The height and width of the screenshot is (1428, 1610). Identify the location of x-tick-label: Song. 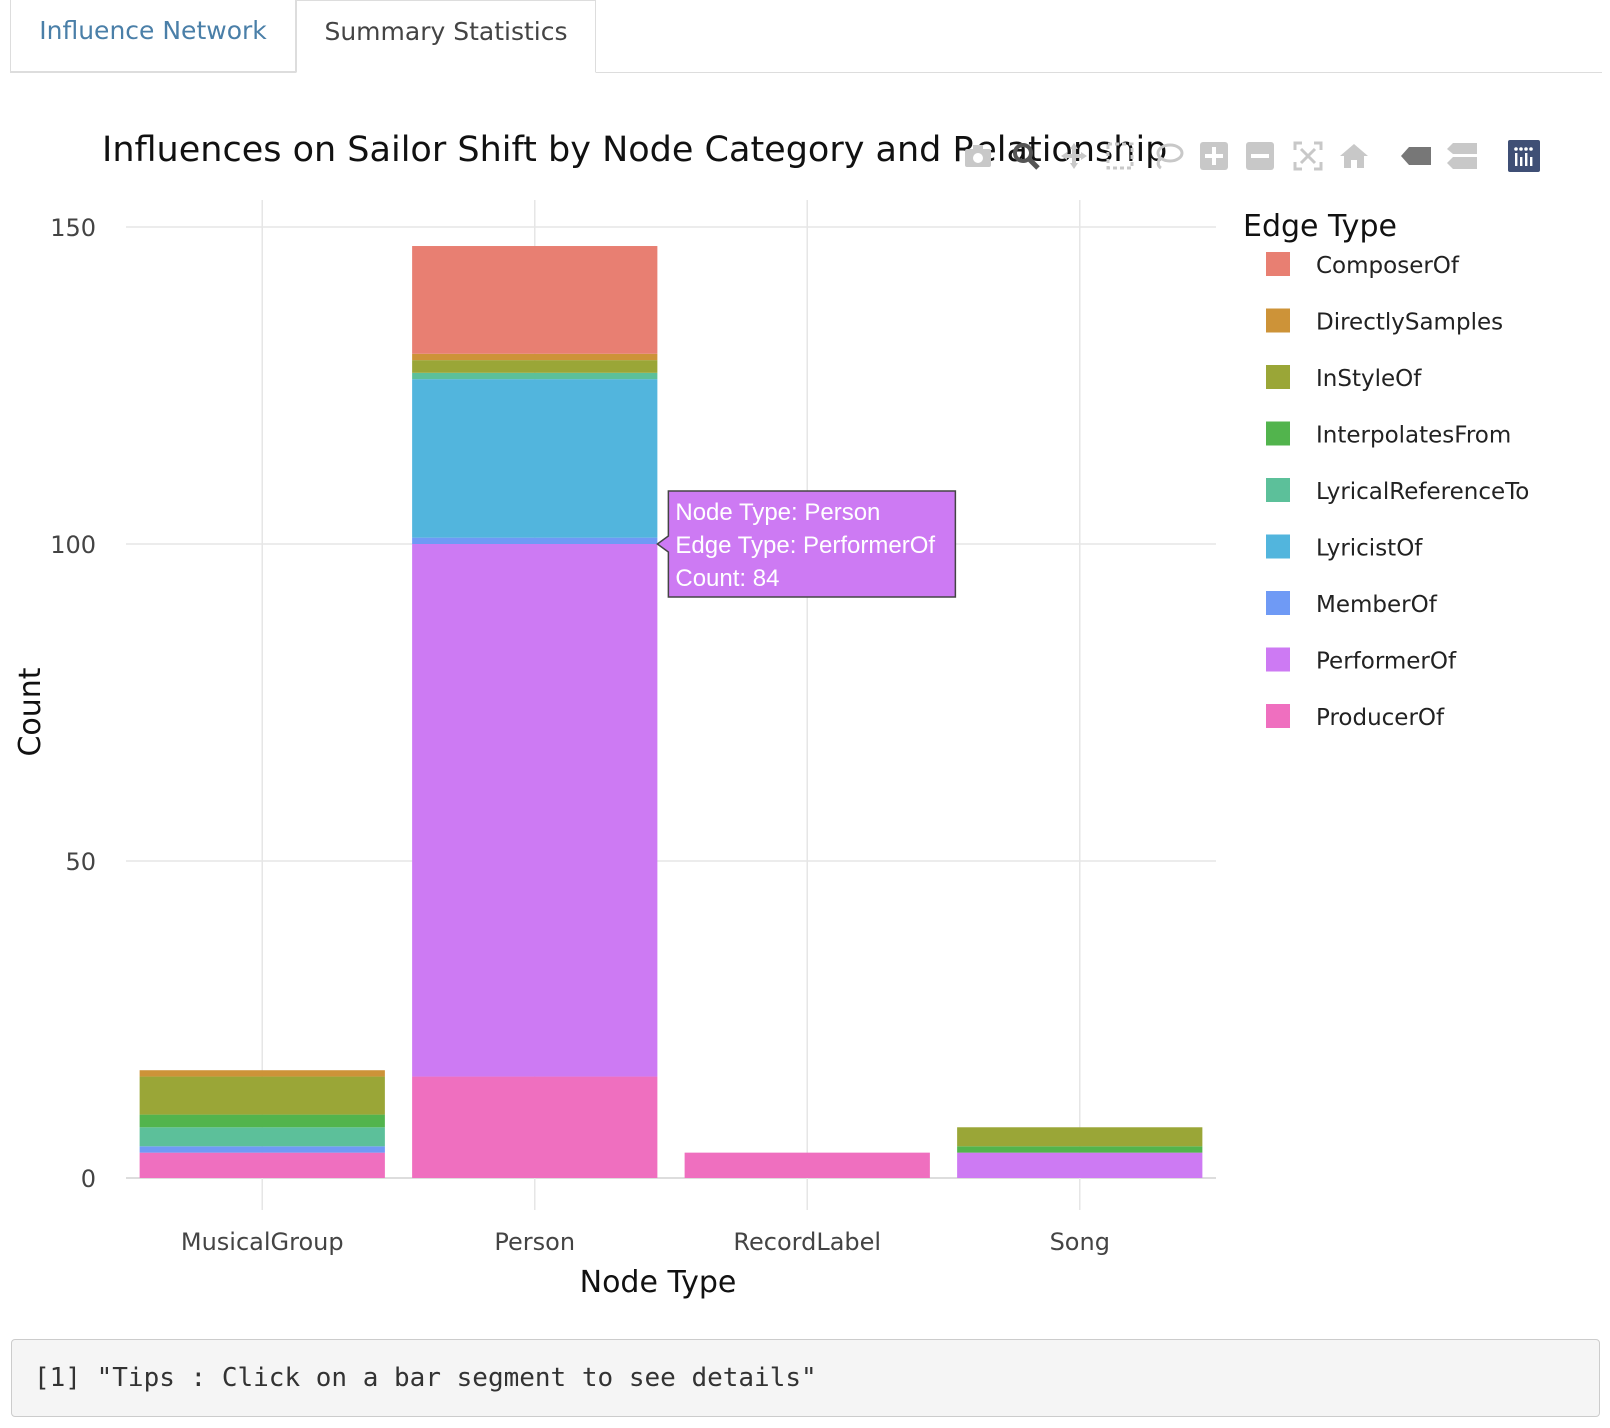
(1080, 1242).